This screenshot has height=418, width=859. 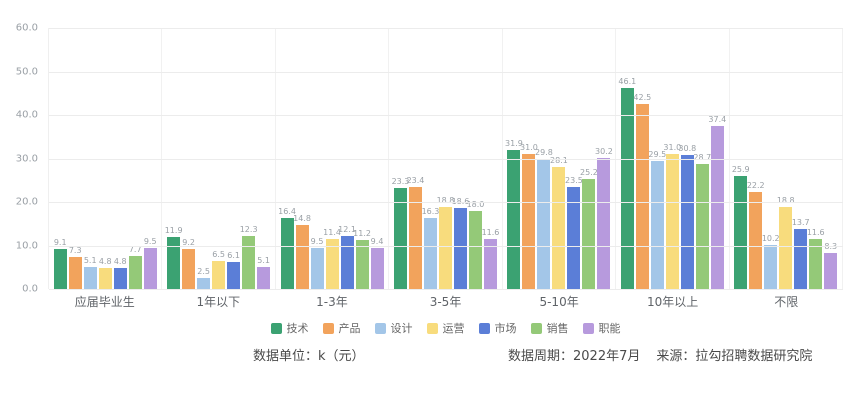 What do you see at coordinates (75, 267) in the screenshot?
I see `bar-产品: 7.3` at bounding box center [75, 267].